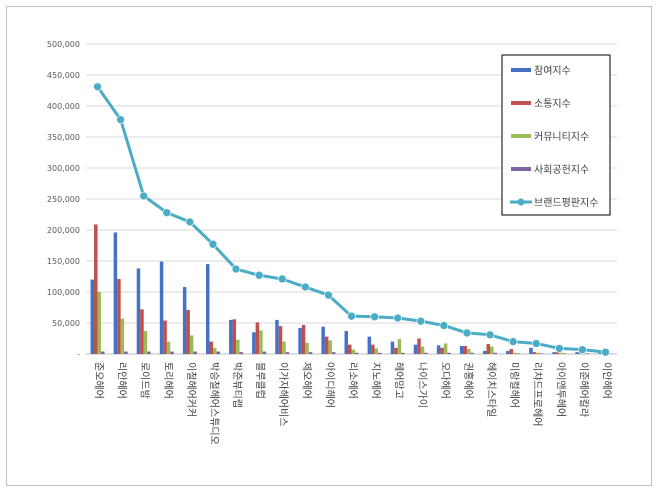  What do you see at coordinates (145, 380) in the screenshot?
I see `x-category-label: 로이드밤` at bounding box center [145, 380].